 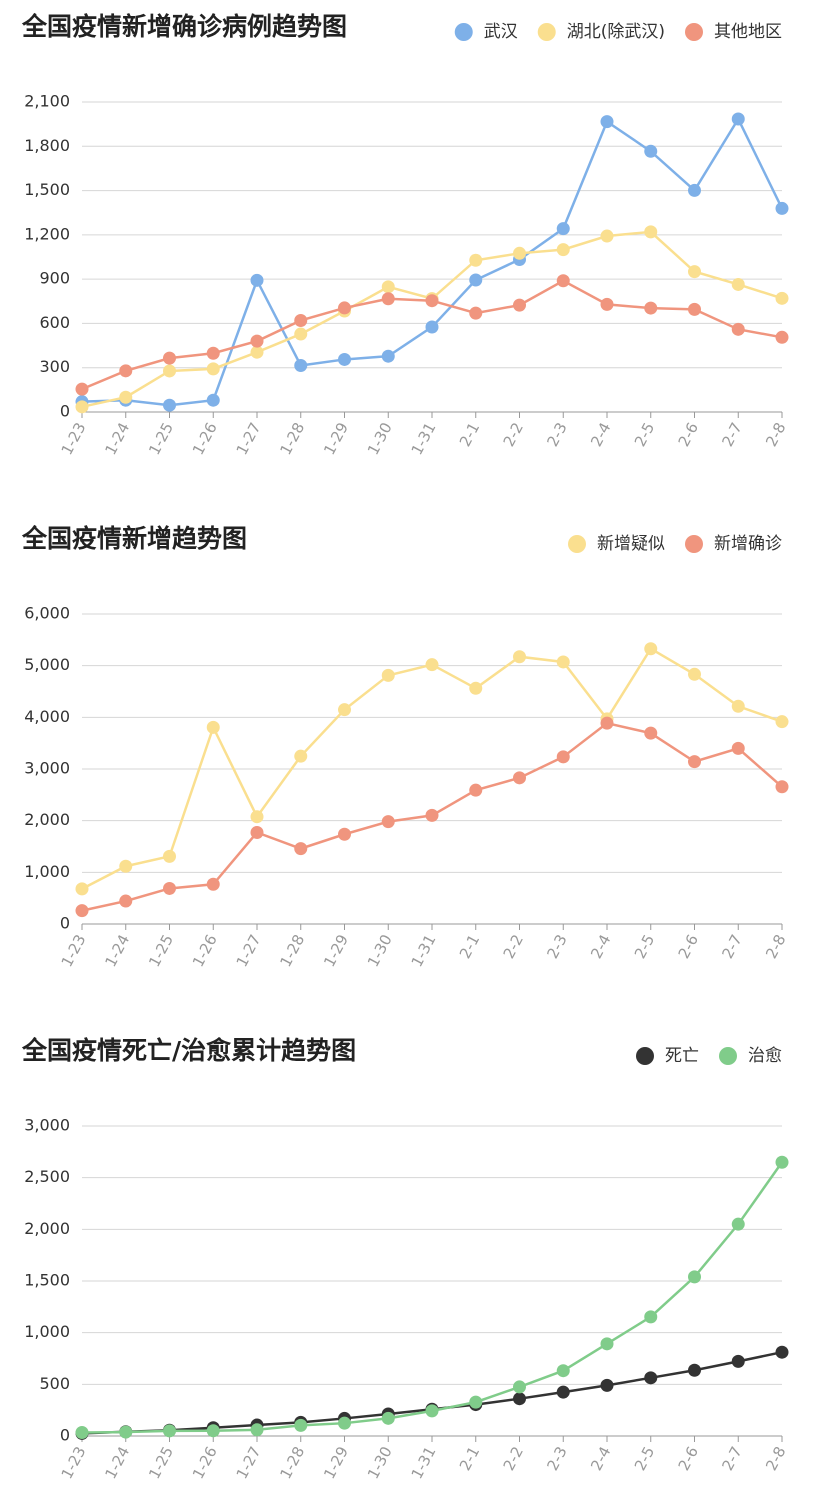 What do you see at coordinates (47, 768) in the screenshot?
I see `y-tick-label: 3,000` at bounding box center [47, 768].